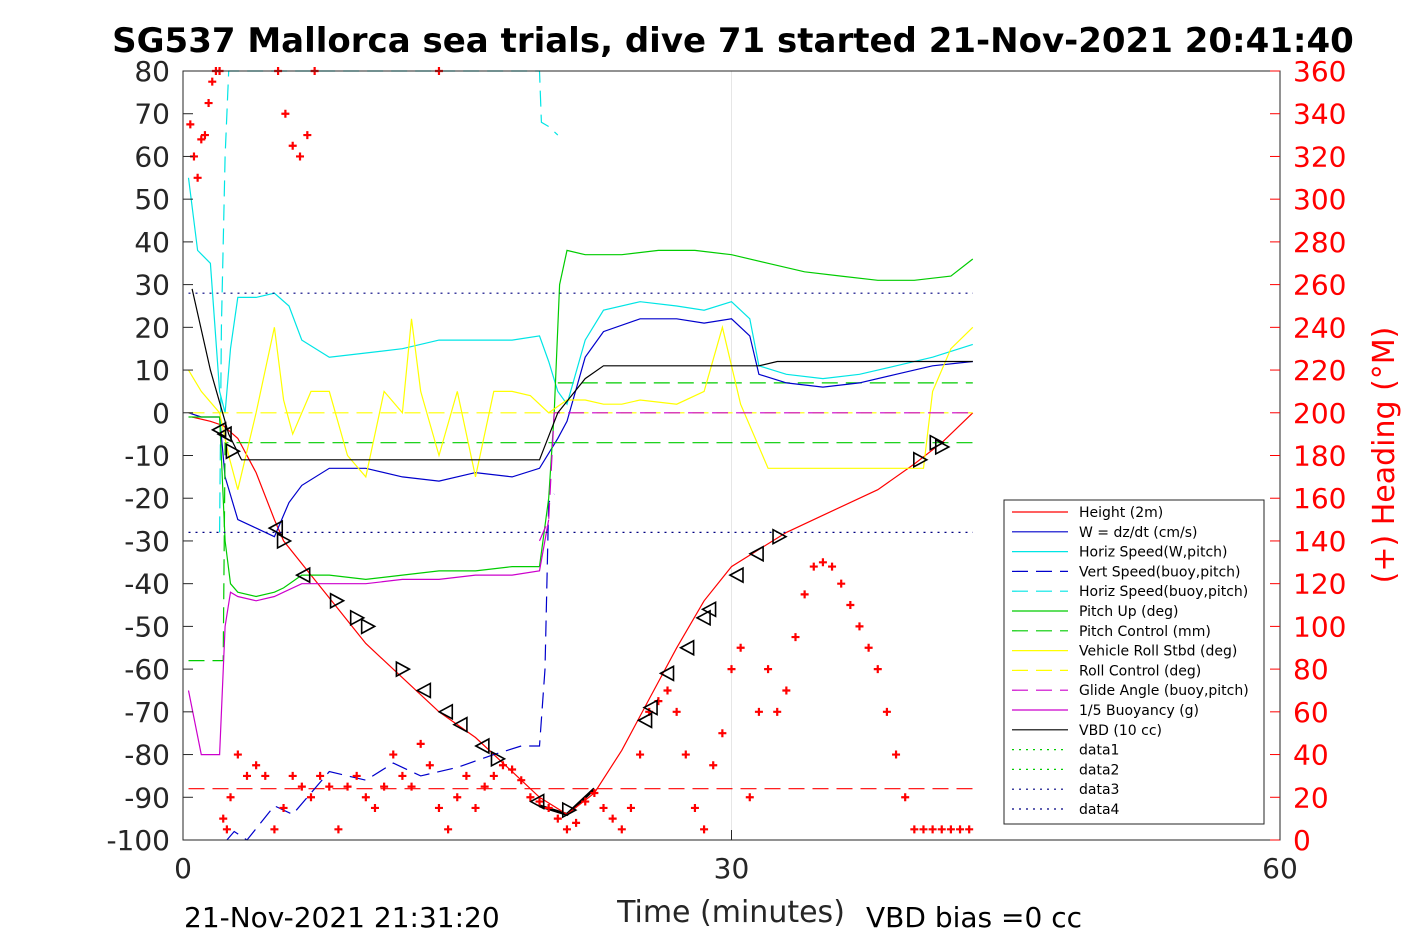  What do you see at coordinates (152, 285) in the screenshot?
I see `y-left-tick-label: 30` at bounding box center [152, 285].